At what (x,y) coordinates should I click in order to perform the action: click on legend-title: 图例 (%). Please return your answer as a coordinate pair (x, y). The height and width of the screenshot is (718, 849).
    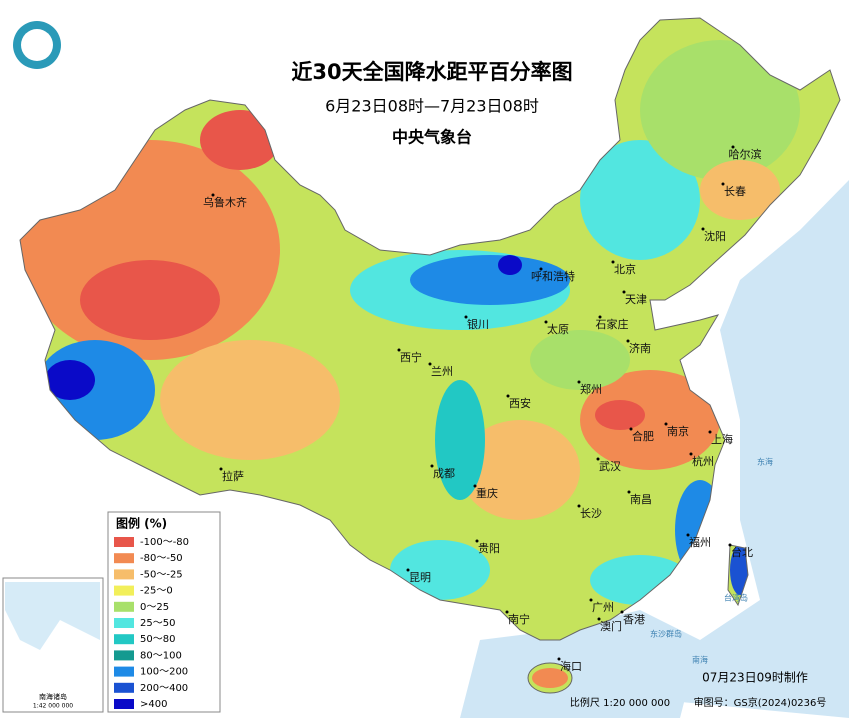
    Looking at the image, I should click on (141, 523).